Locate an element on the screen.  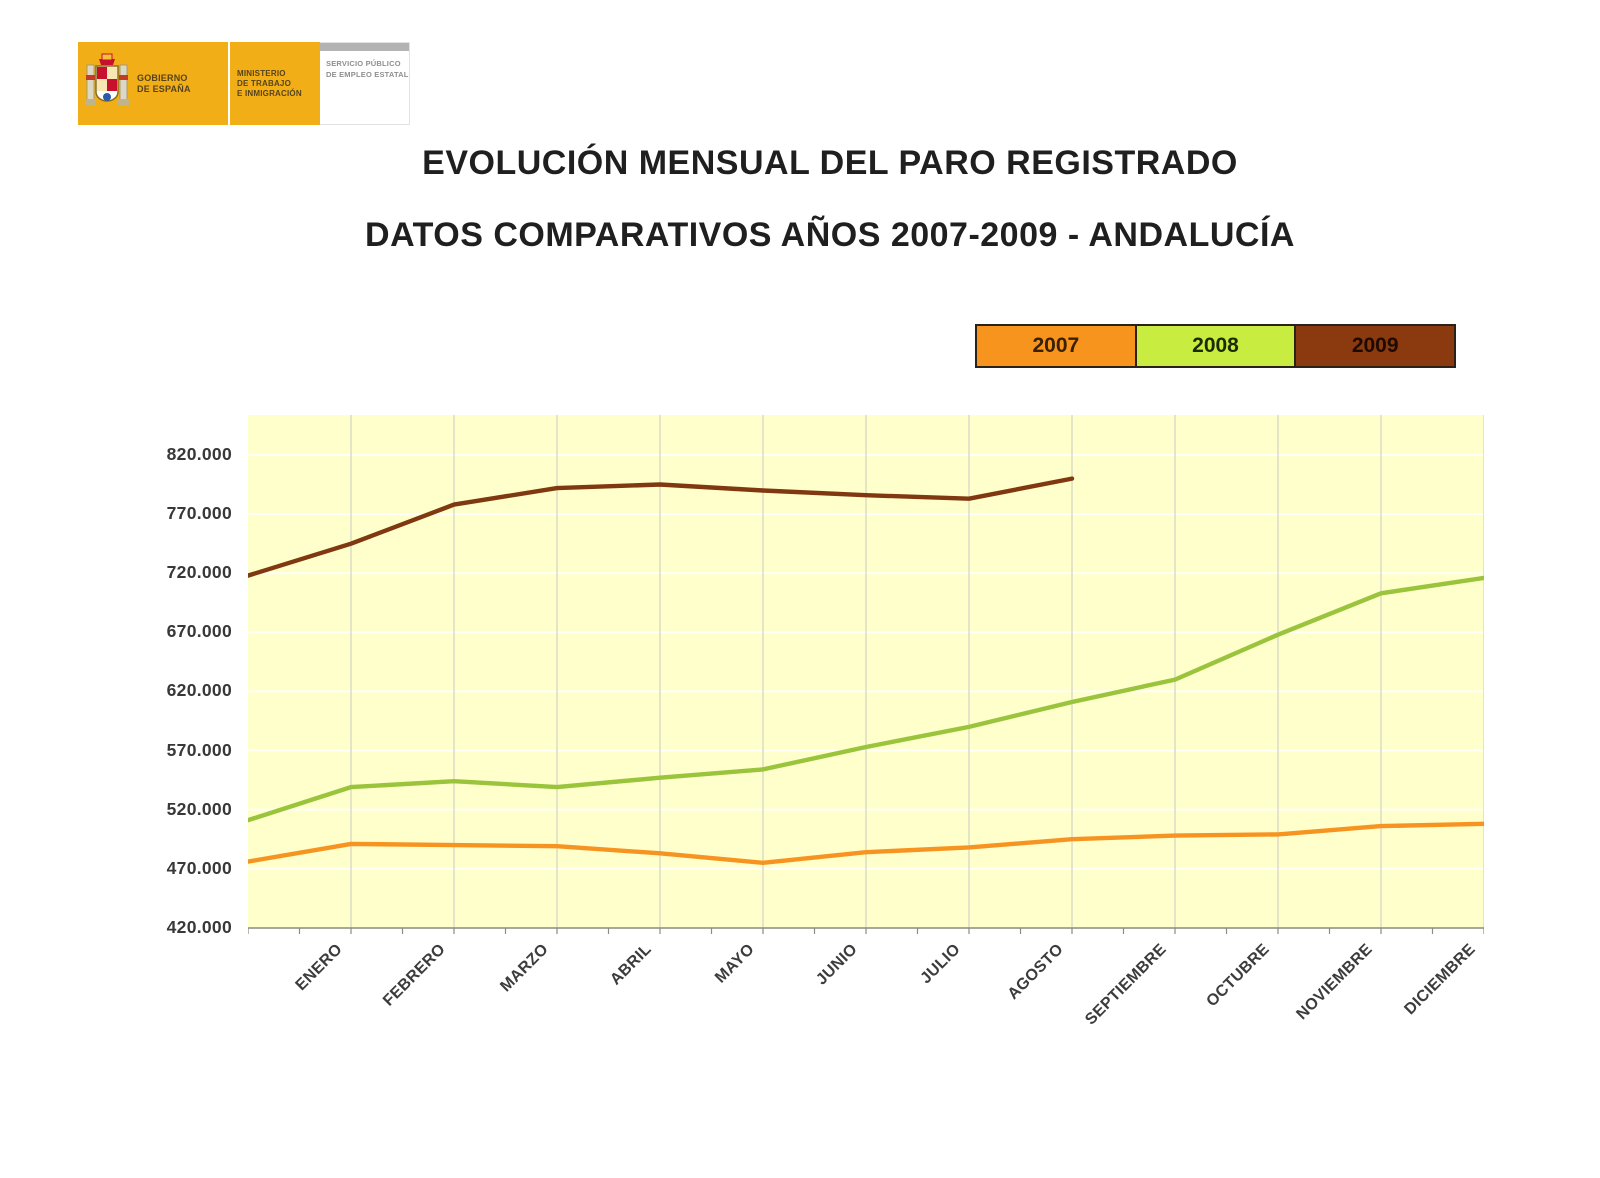
x-axis-label-marzo: MARZO is located at coordinates (524, 968).